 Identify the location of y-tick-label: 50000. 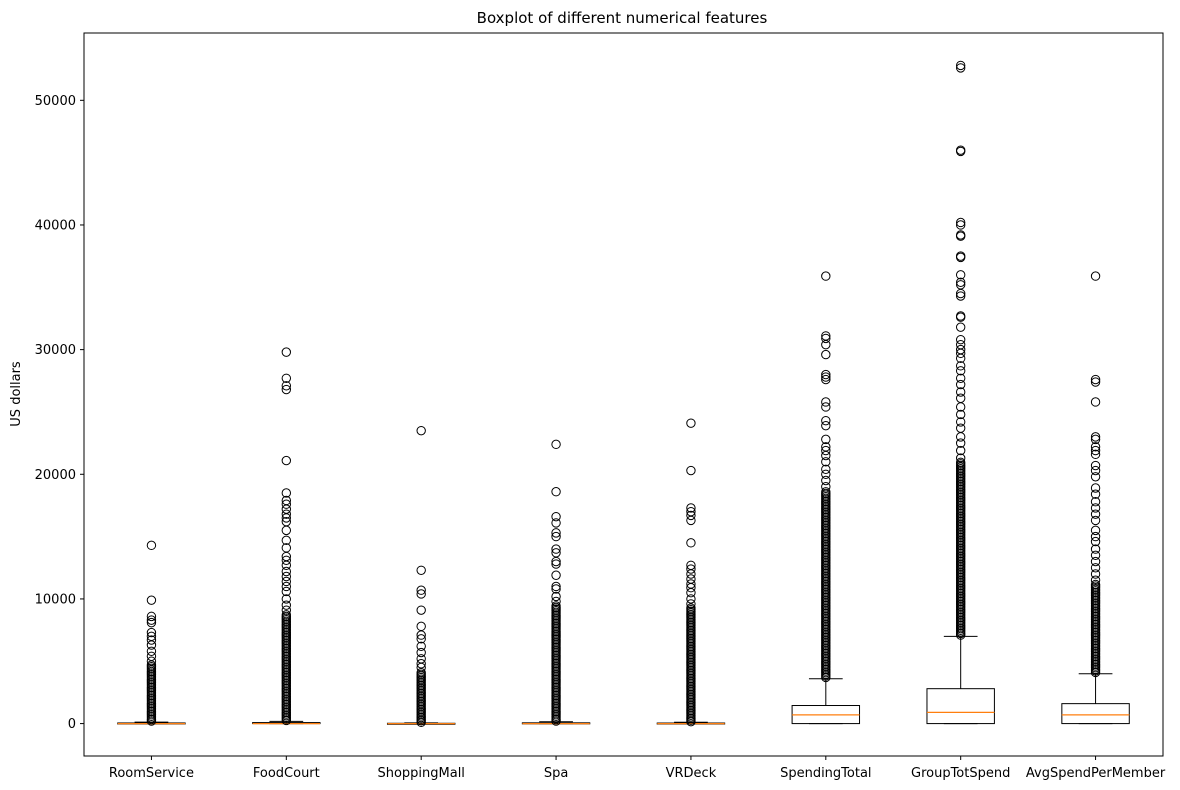
(55, 101).